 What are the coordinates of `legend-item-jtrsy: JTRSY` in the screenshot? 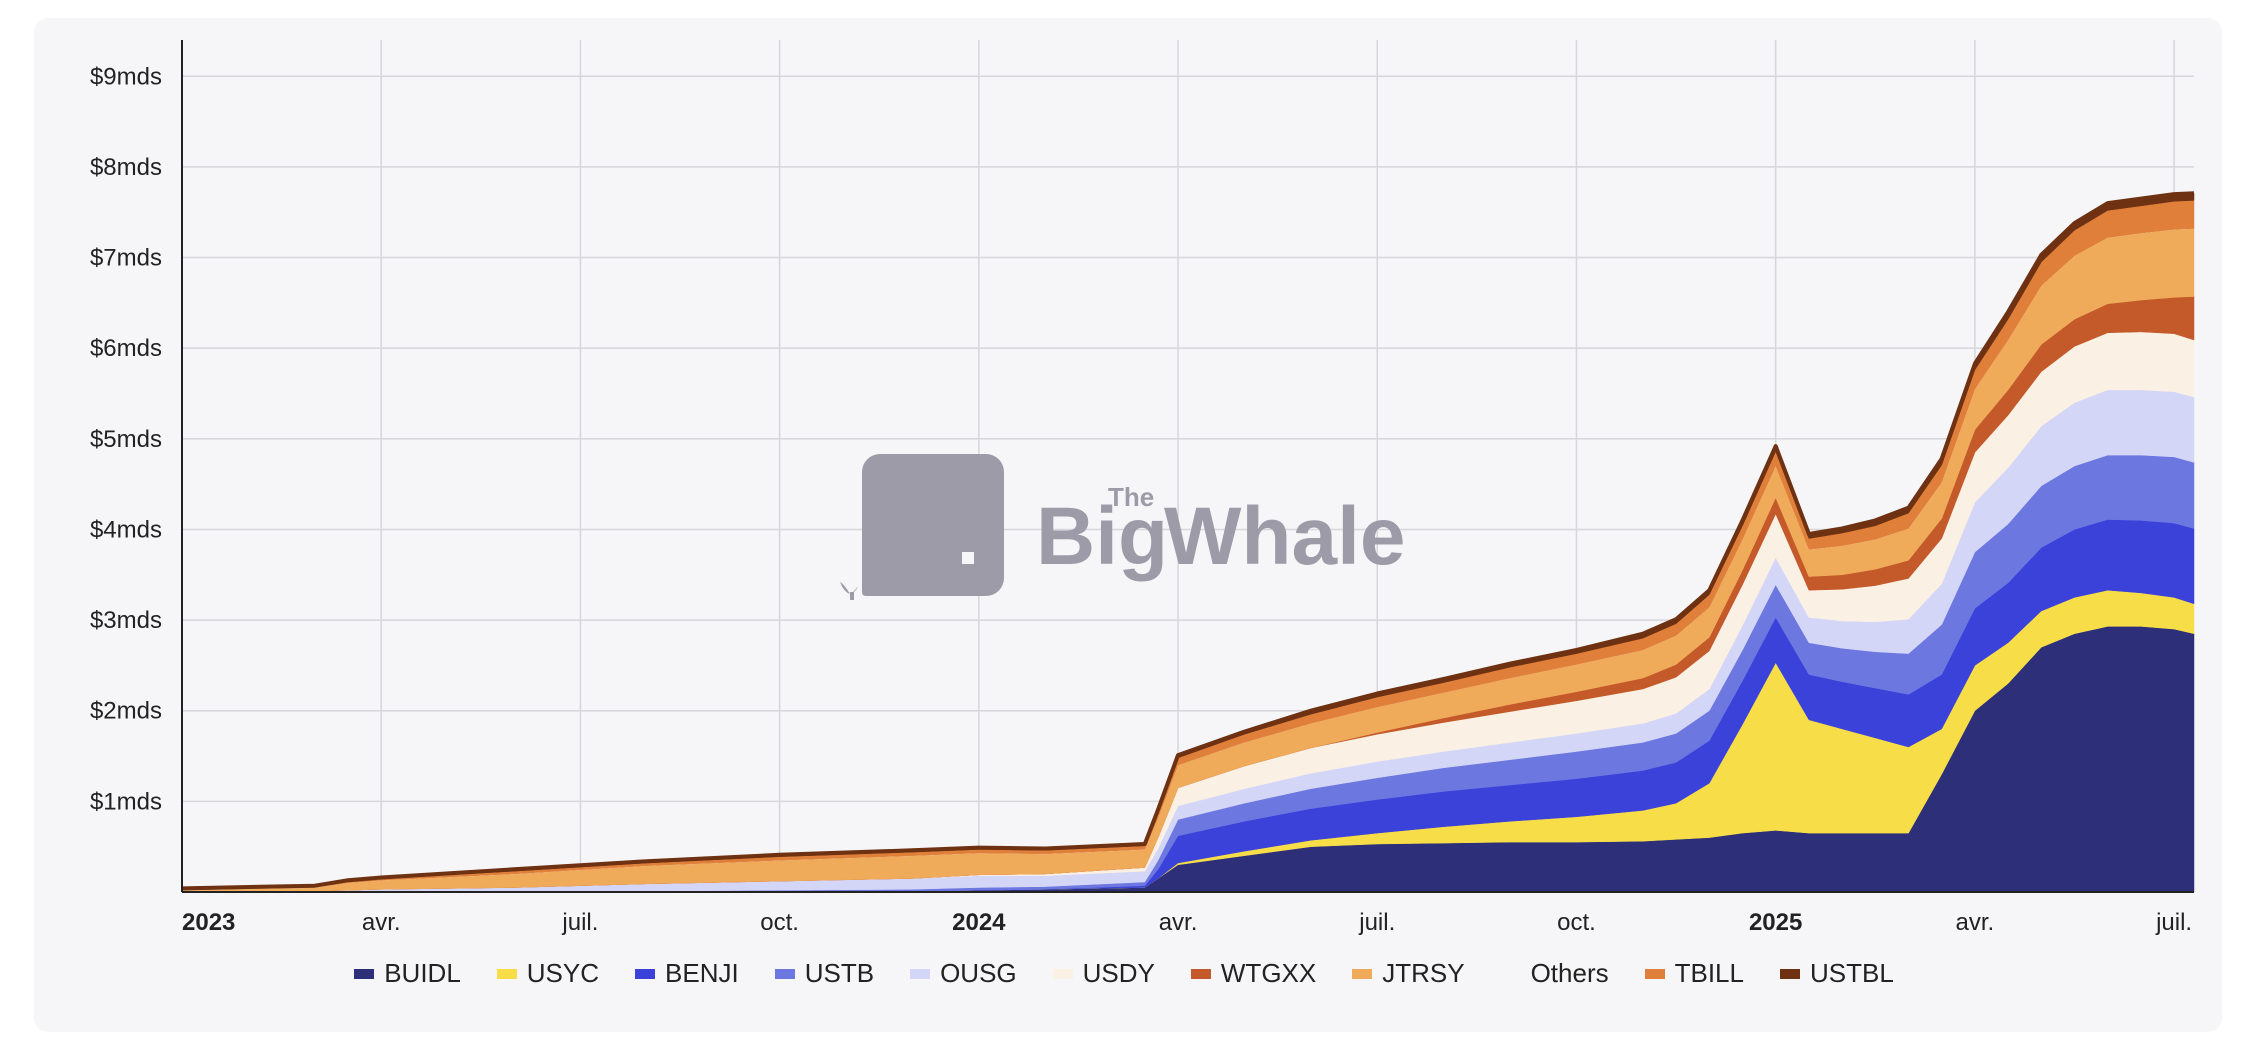 It's located at (1408, 973).